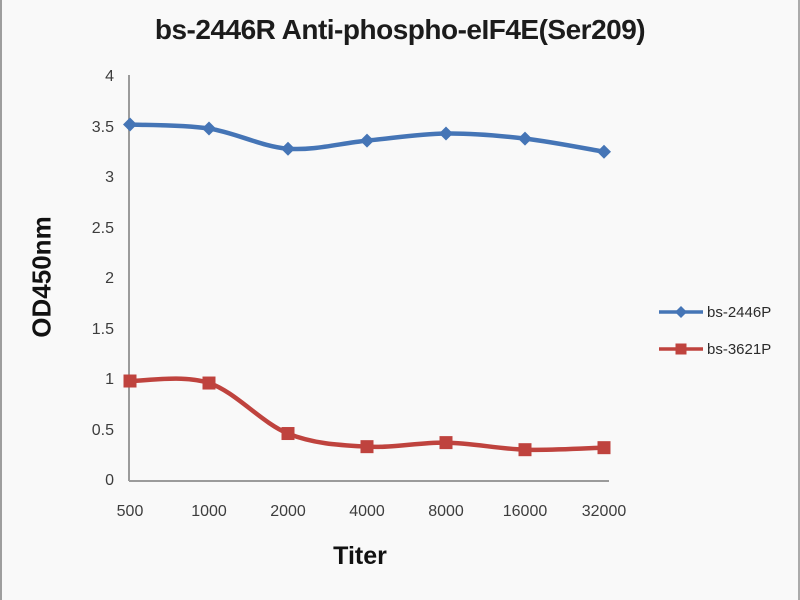 This screenshot has height=600, width=800. Describe the element at coordinates (102, 329) in the screenshot. I see `y-tick-label: 1.5` at that location.